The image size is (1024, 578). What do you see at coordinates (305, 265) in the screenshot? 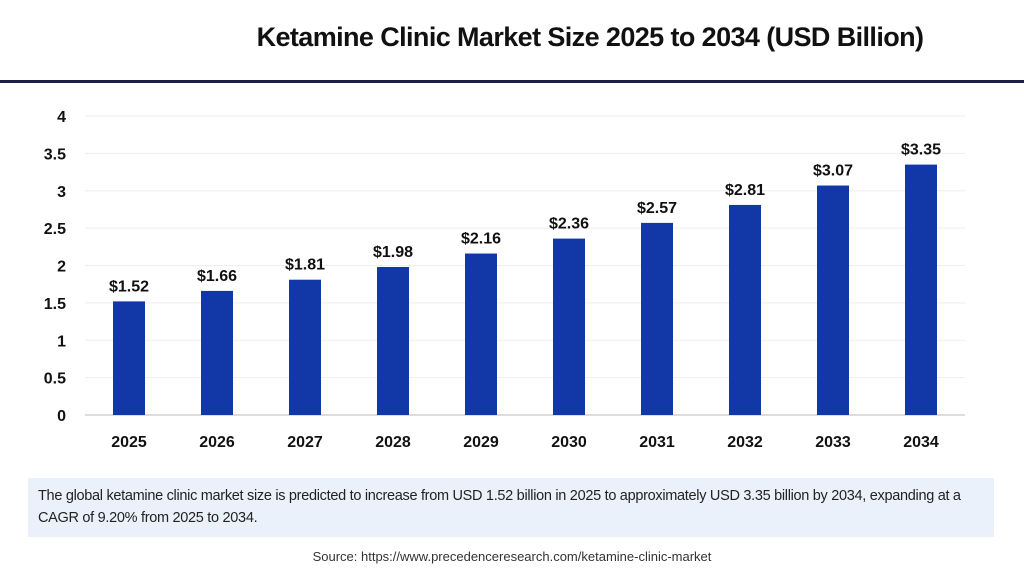
I see `data-label: $1.81` at bounding box center [305, 265].